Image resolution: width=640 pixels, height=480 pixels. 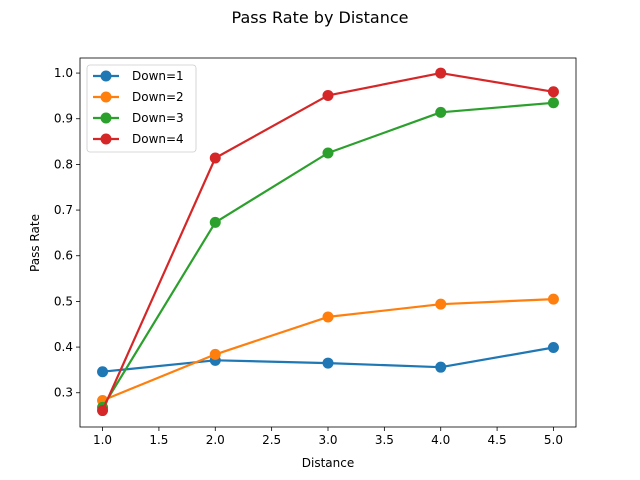 What do you see at coordinates (67, 233) in the screenshot?
I see `y-axis-ticks: 0.3 0.4 0.5 0.6 0.7 0.8 0.9 1.0` at bounding box center [67, 233].